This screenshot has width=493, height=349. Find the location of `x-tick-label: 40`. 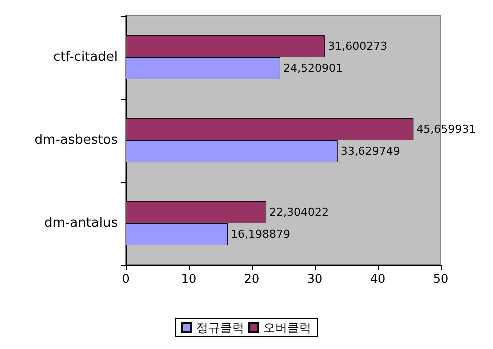

x-tick-label: 40 is located at coordinates (378, 279).